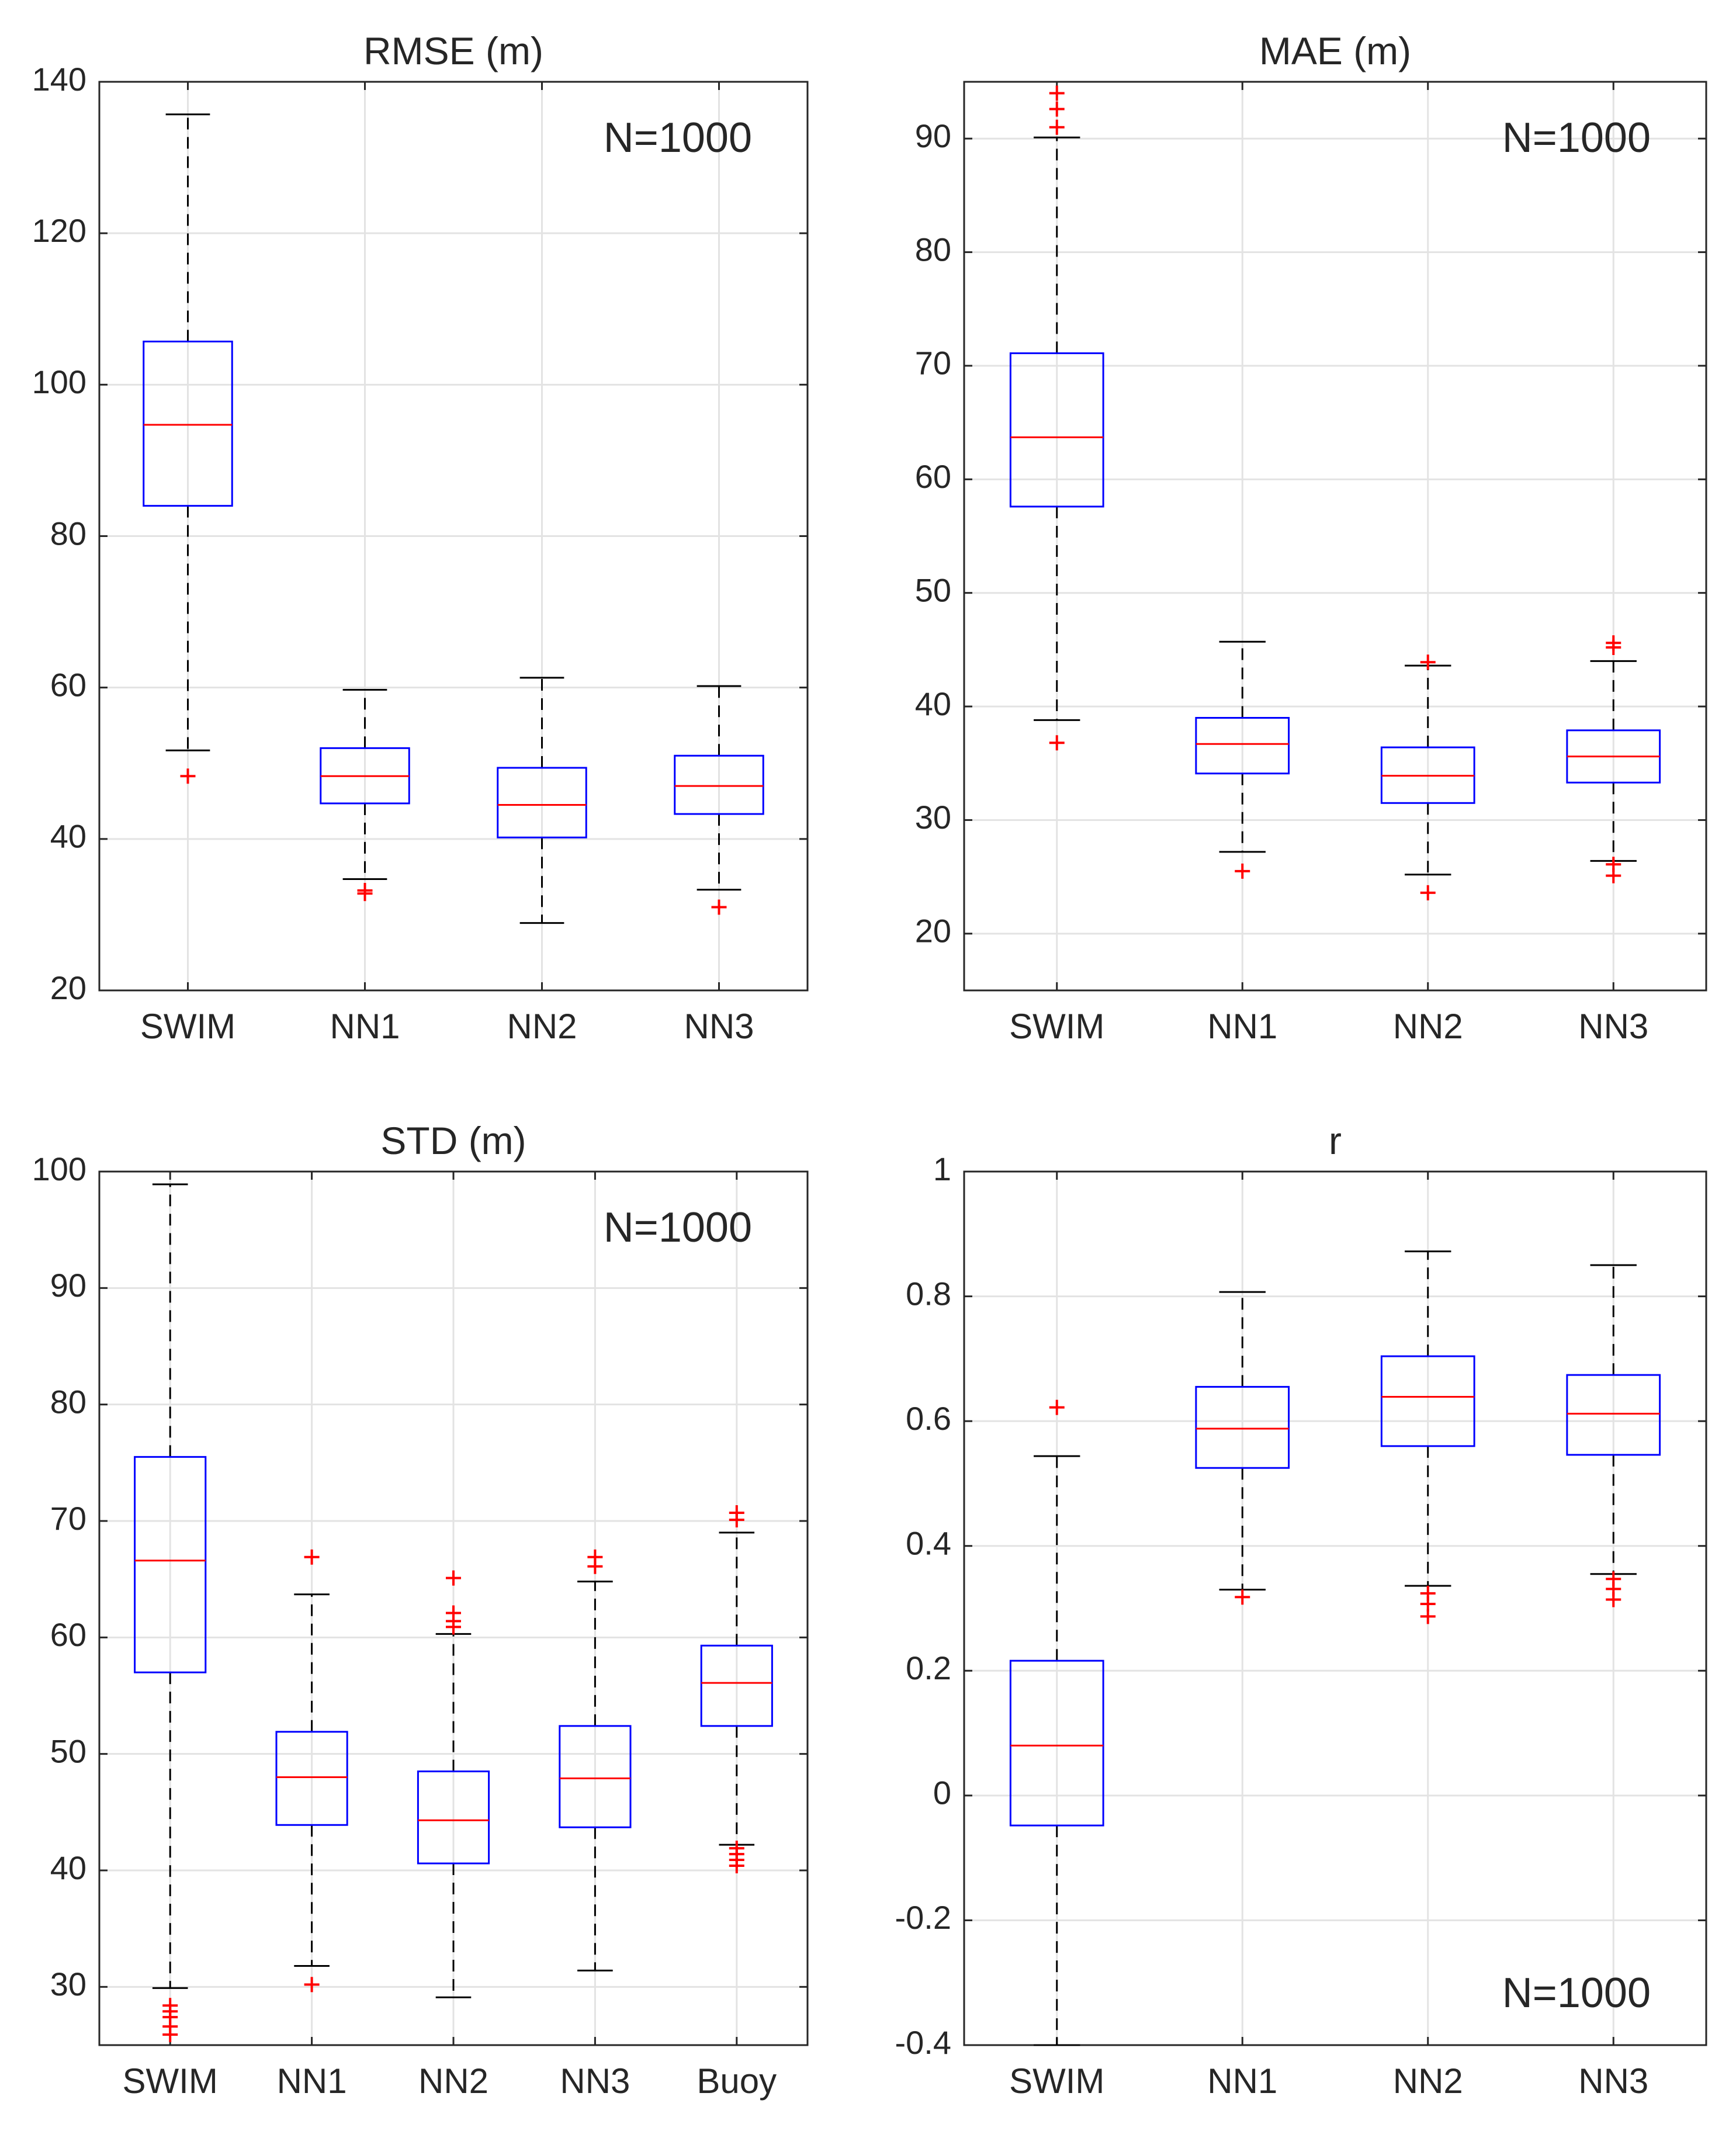 The height and width of the screenshot is (2131, 1736). What do you see at coordinates (942, 1793) in the screenshot?
I see `y-tick-label: 0` at bounding box center [942, 1793].